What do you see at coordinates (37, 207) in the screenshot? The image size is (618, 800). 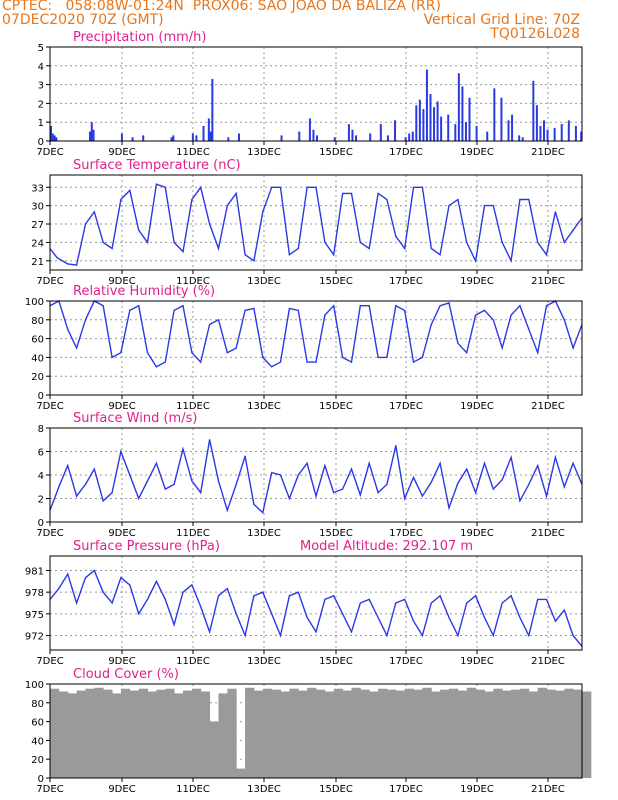 I see `y-tick-label: 30` at bounding box center [37, 207].